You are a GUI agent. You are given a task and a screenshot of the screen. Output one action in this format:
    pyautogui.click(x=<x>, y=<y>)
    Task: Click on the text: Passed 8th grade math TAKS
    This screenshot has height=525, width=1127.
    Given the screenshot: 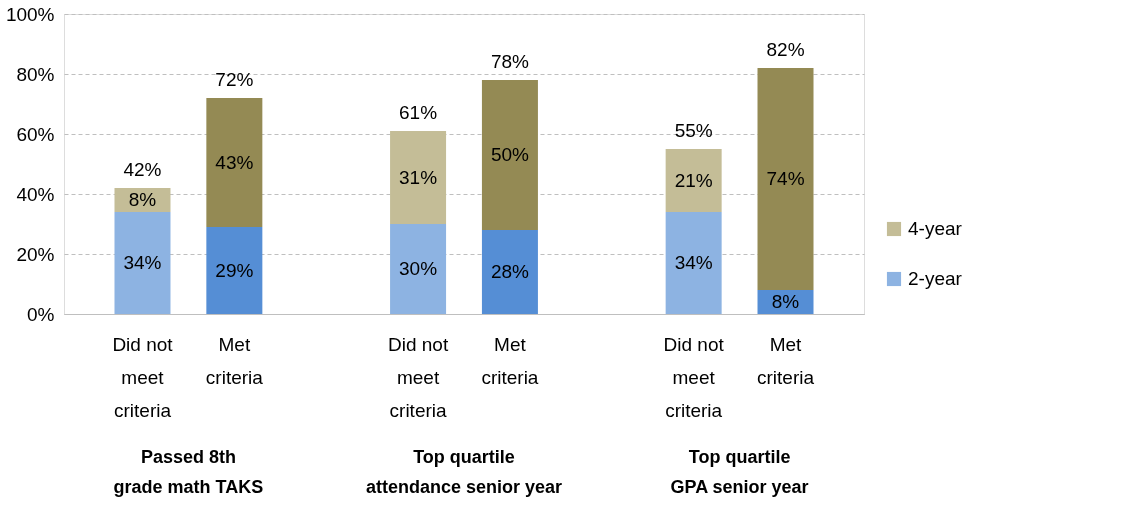 What is the action you would take?
    pyautogui.click(x=188, y=472)
    